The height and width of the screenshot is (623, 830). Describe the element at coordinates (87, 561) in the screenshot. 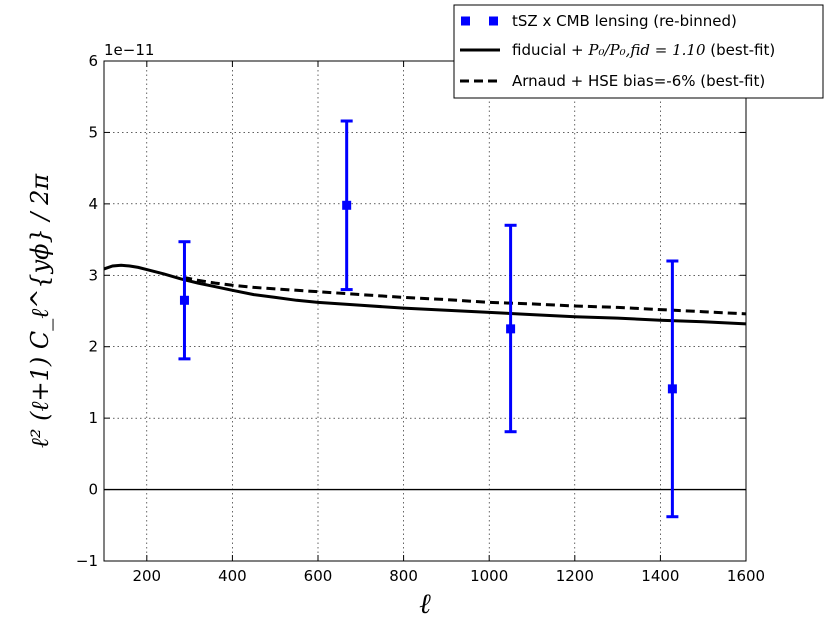

I see `y-tick-label: −1` at that location.